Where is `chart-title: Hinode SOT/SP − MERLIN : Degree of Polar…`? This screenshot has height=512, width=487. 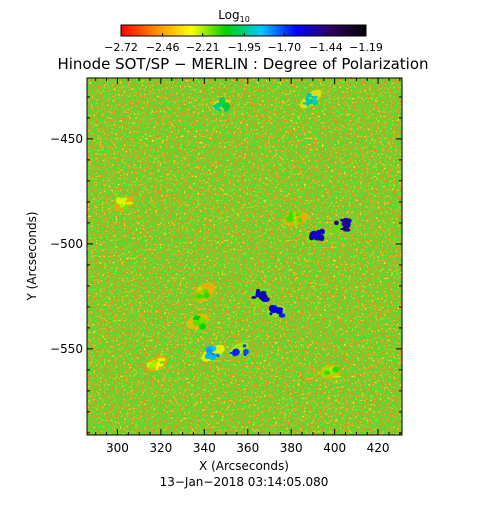
chart-title: Hinode SOT/SP − MERLIN : Degree of Polar… is located at coordinates (242, 64).